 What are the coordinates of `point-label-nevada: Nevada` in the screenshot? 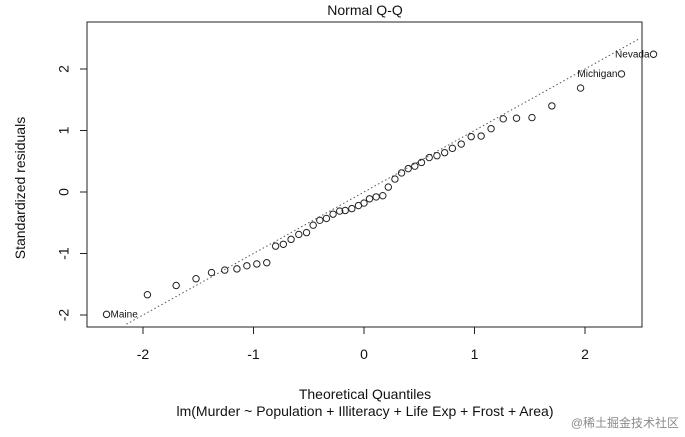 It's located at (632, 54).